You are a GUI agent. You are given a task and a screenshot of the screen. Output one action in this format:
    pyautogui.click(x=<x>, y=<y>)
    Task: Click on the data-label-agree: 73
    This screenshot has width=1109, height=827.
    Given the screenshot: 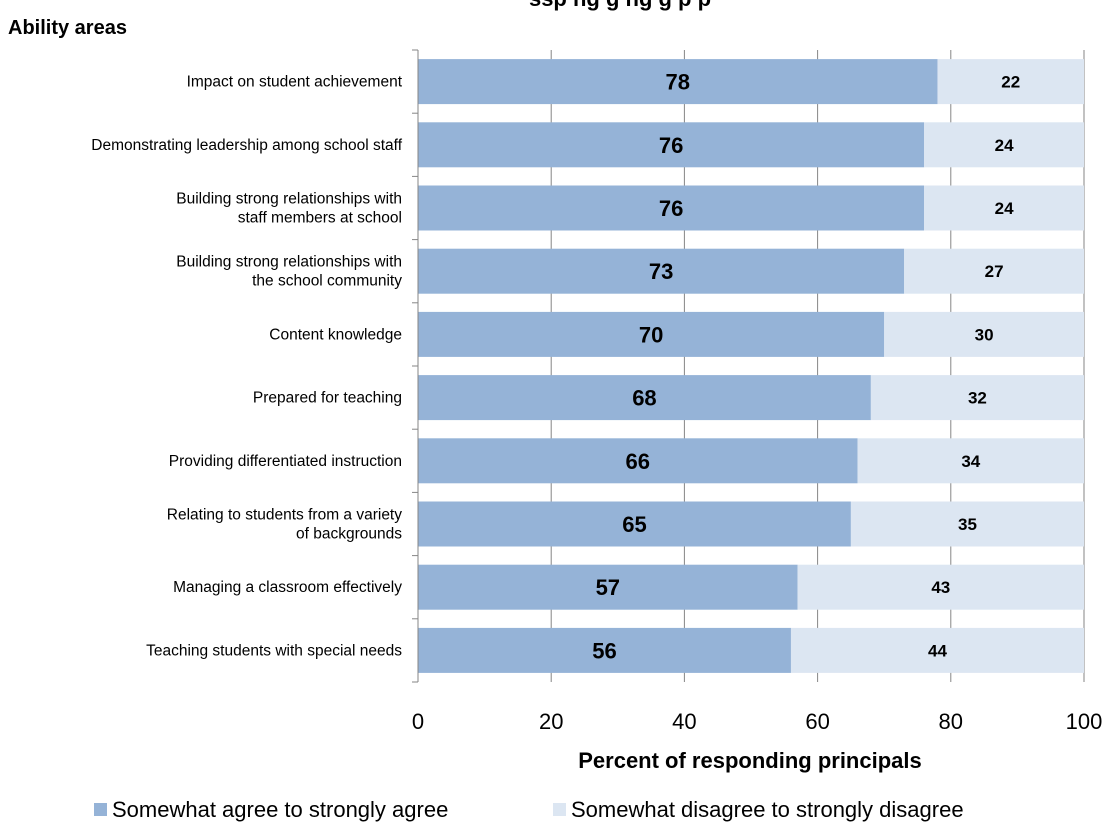 What is the action you would take?
    pyautogui.click(x=661, y=271)
    